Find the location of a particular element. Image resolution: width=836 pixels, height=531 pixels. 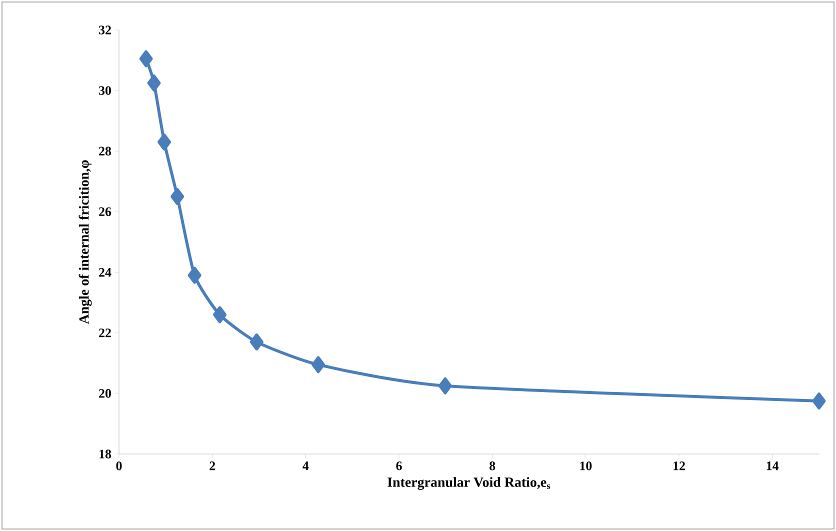

y-tick-label: 18 is located at coordinates (106, 454).